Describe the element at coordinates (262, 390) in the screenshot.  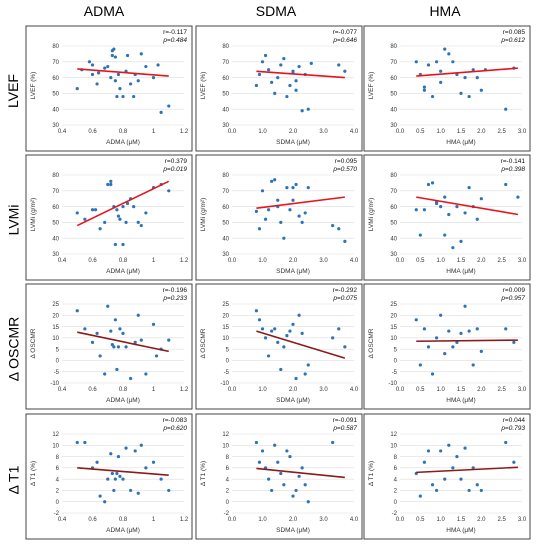
I see `x-tick-label: 1.0` at that location.